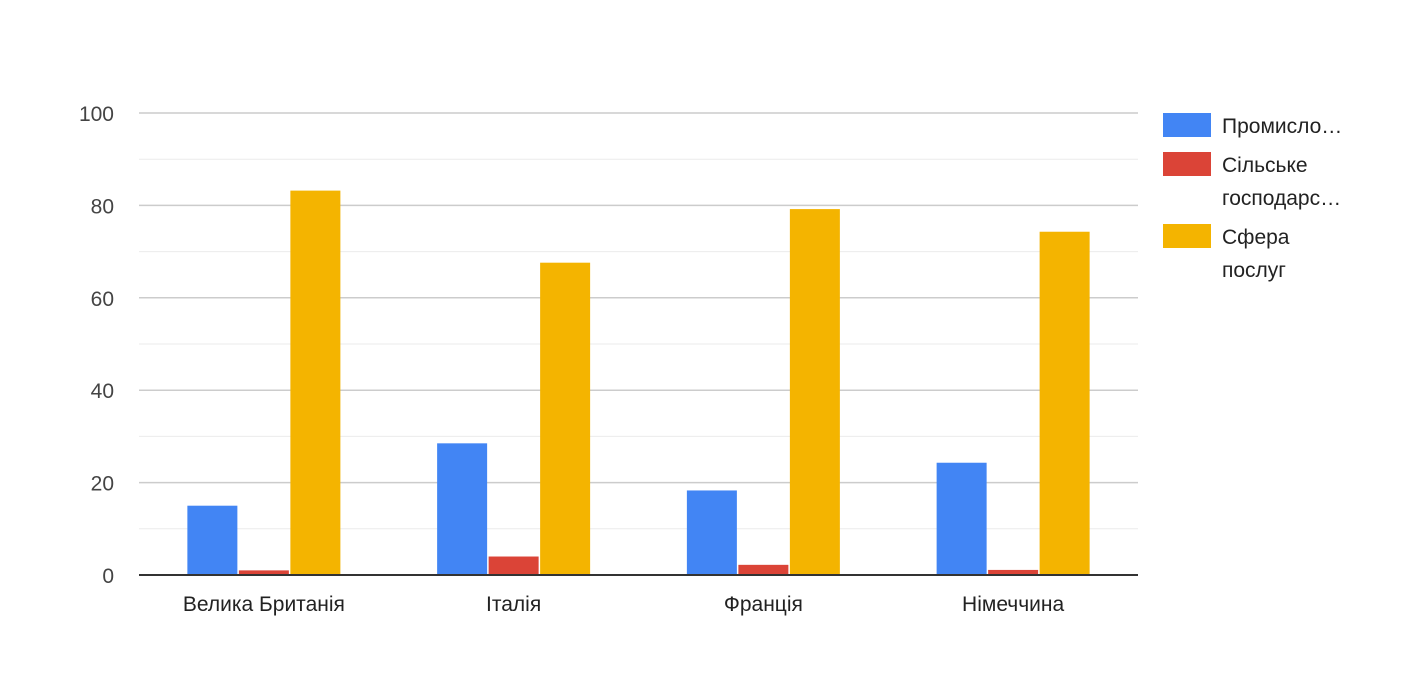 The image size is (1401, 674). I want to click on legend: Промисло… Сільське господарс… Сфера послуг, so click(1252, 197).